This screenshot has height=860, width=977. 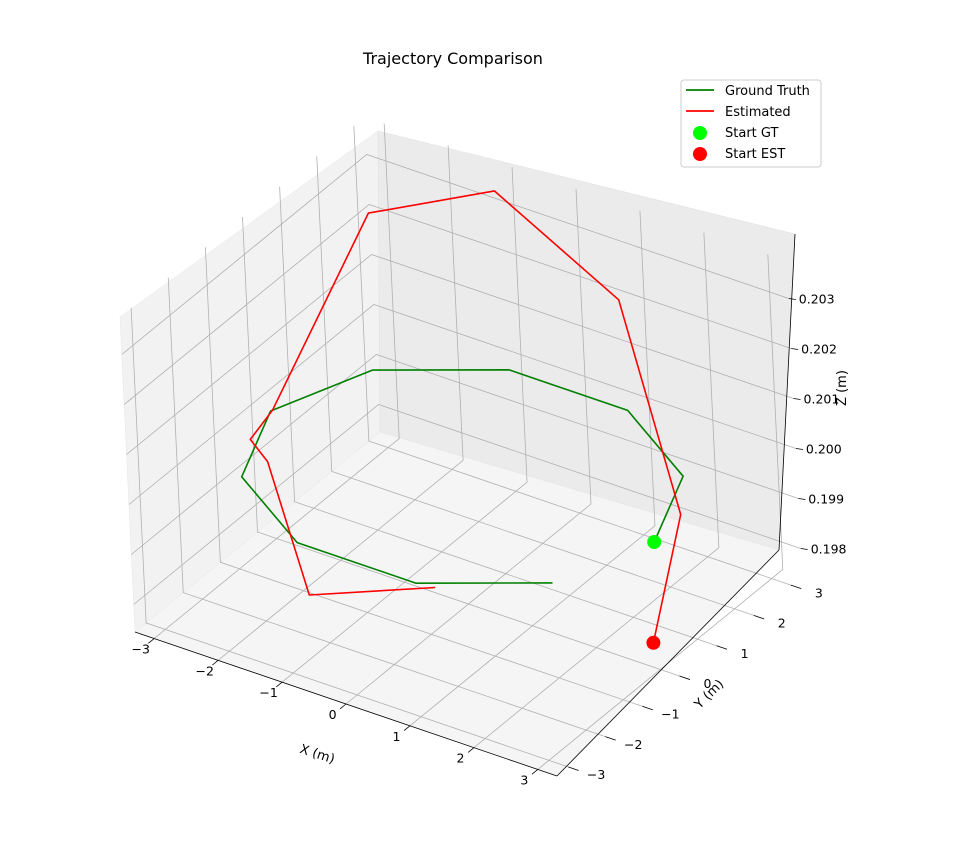 What do you see at coordinates (653, 642) in the screenshot?
I see `marker-start-est` at bounding box center [653, 642].